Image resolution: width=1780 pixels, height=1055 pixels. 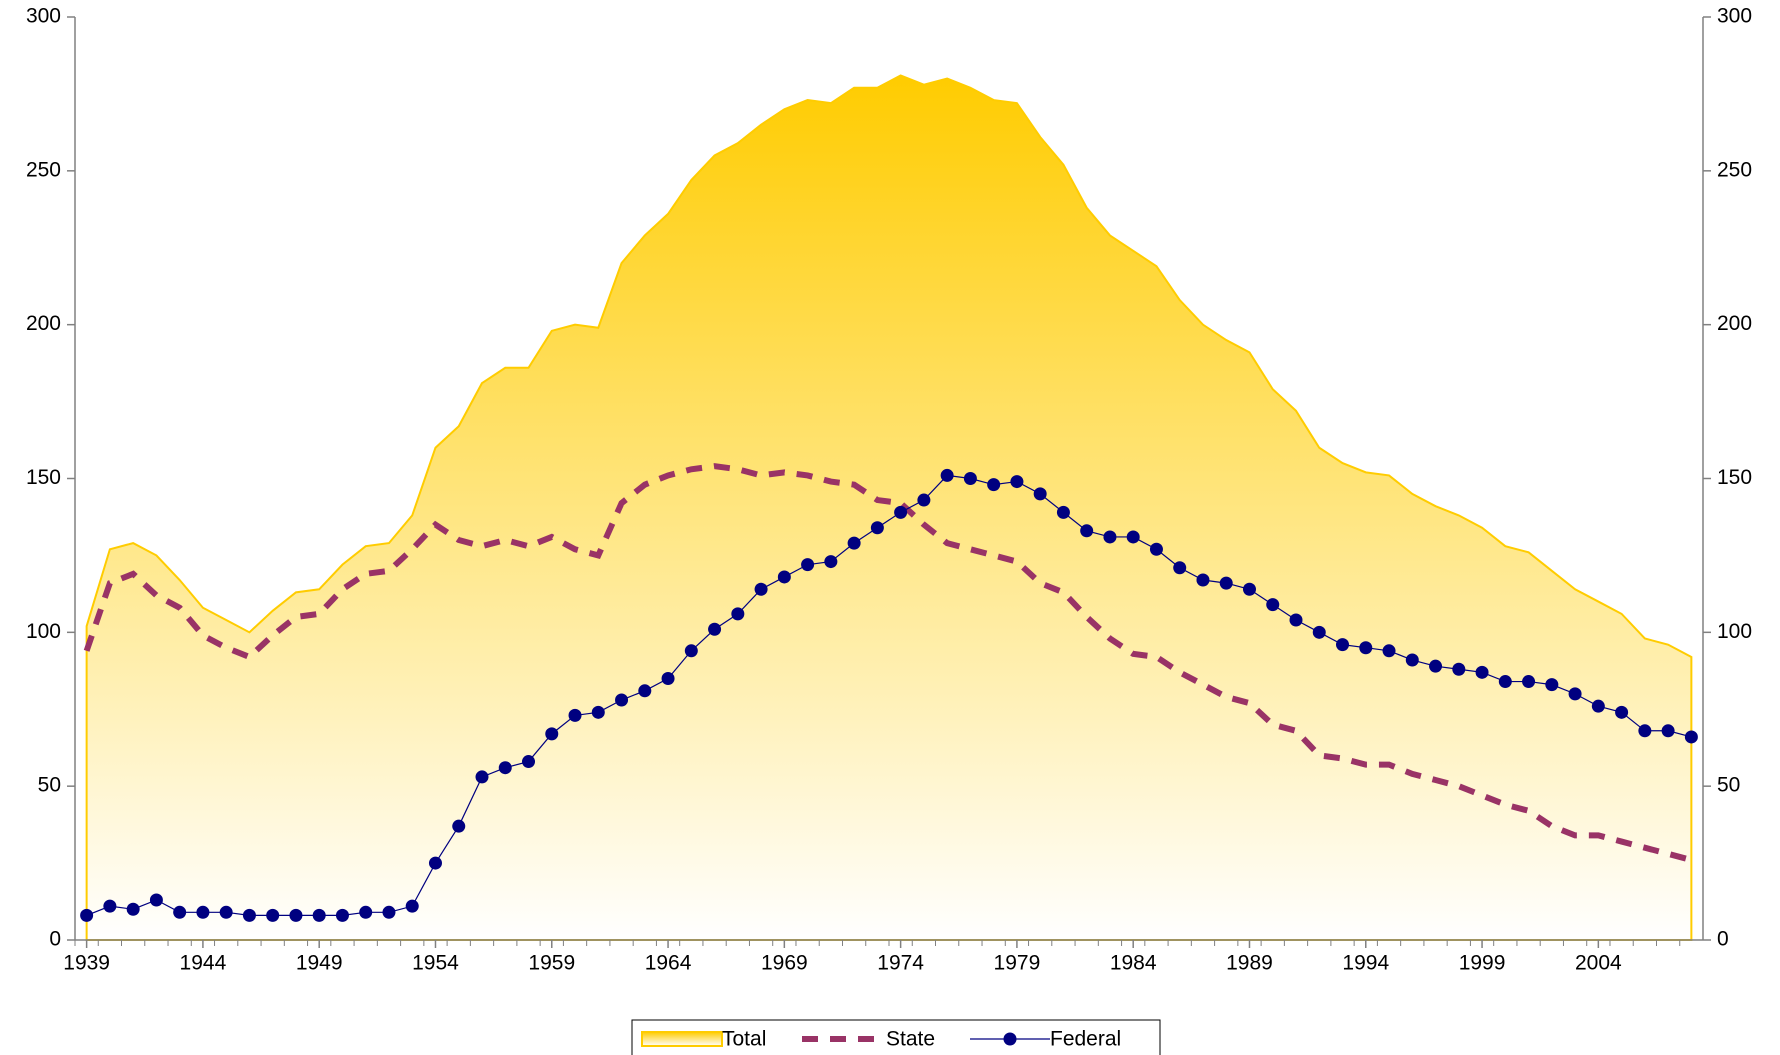 I want to click on legend: Total State Federal, so click(x=896, y=1037).